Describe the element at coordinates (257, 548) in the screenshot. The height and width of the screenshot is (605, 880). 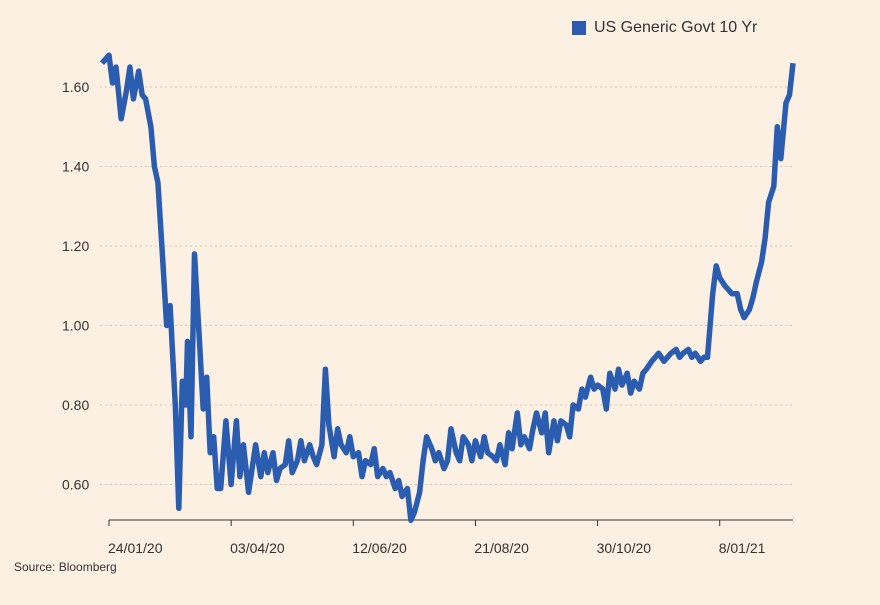
I see `x-tick-label: 03/04/20` at that location.